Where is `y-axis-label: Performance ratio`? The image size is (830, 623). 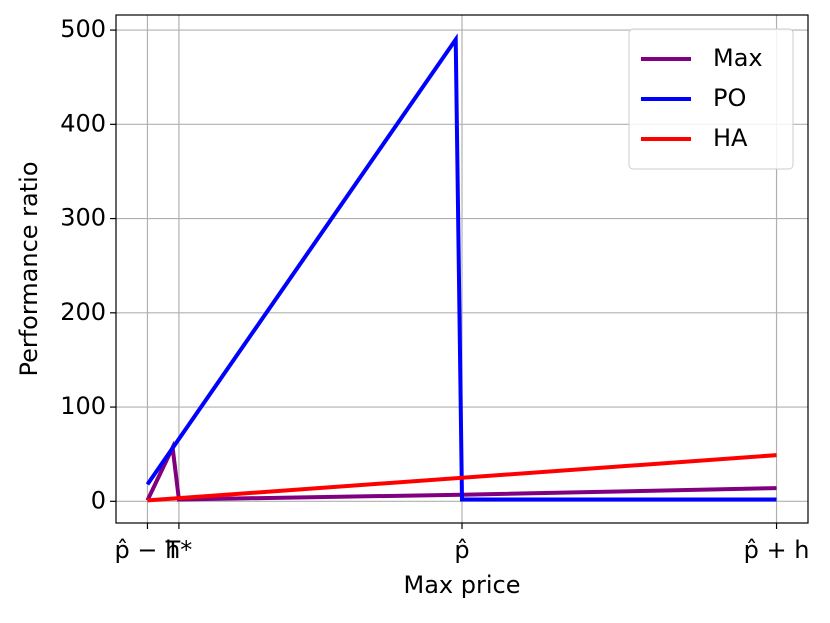
y-axis-label: Performance ratio is located at coordinates (29, 268).